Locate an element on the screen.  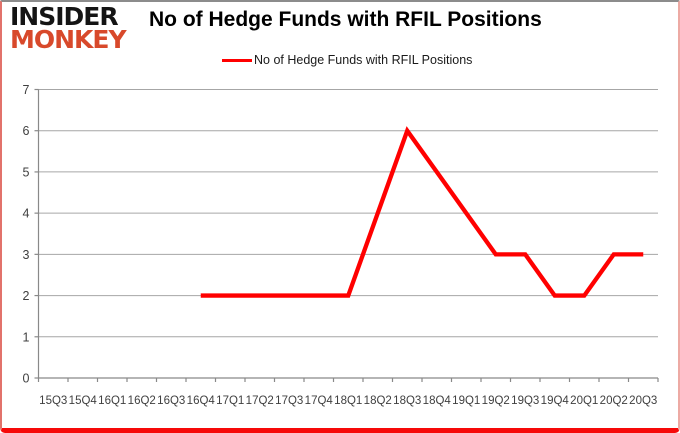
legend: No of Hedge Funds with RFIL Positions is located at coordinates (347, 60).